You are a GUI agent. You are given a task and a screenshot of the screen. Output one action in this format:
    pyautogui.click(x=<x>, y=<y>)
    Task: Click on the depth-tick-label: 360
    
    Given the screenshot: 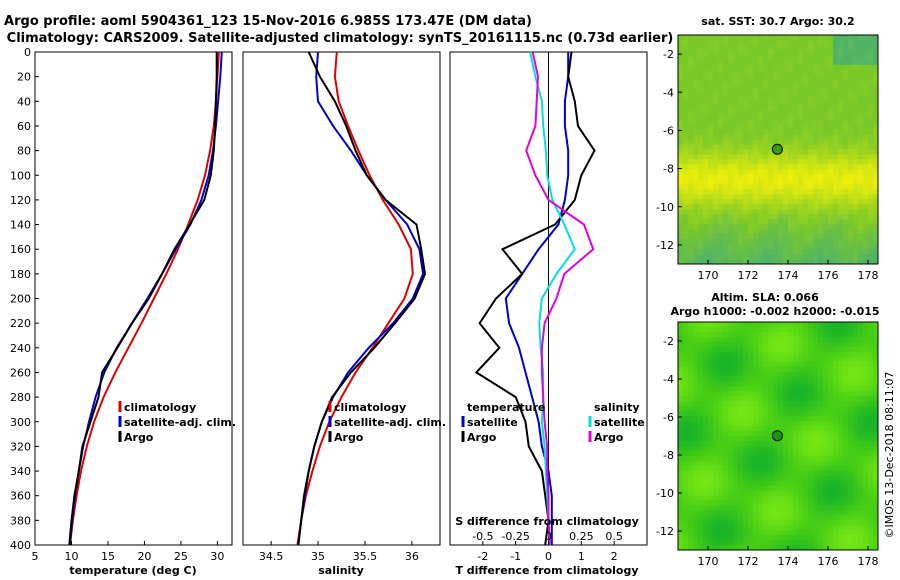 What is the action you would take?
    pyautogui.click(x=20, y=496)
    